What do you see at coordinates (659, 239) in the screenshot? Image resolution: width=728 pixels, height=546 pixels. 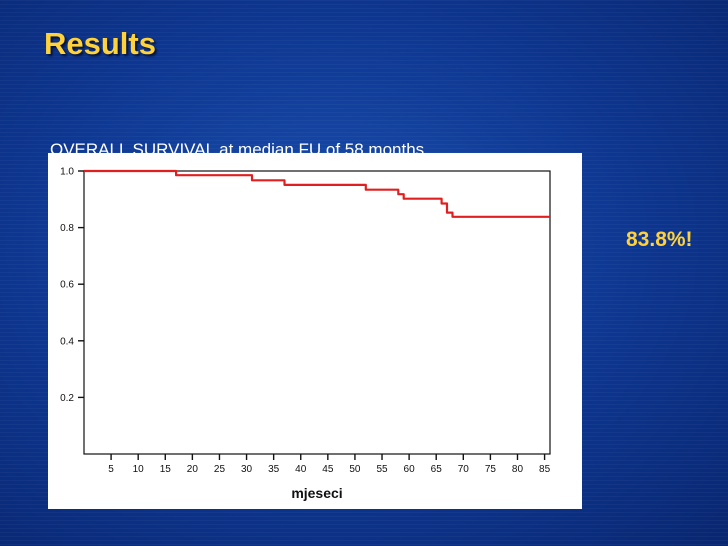 I see `survival-callout: 83.8%!` at bounding box center [659, 239].